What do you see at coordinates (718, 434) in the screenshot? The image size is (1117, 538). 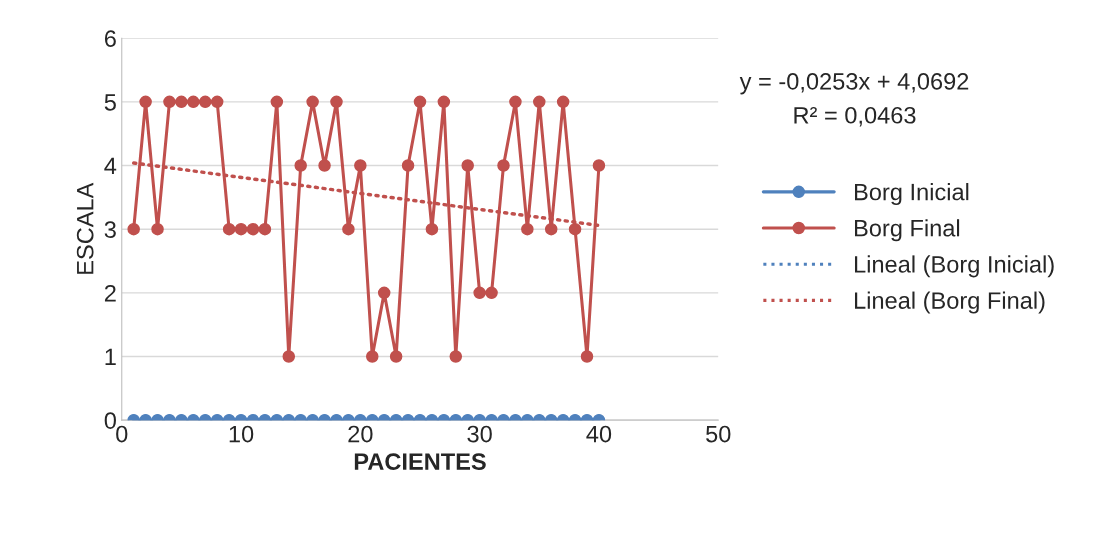 I see `x-tick-label: 50` at bounding box center [718, 434].